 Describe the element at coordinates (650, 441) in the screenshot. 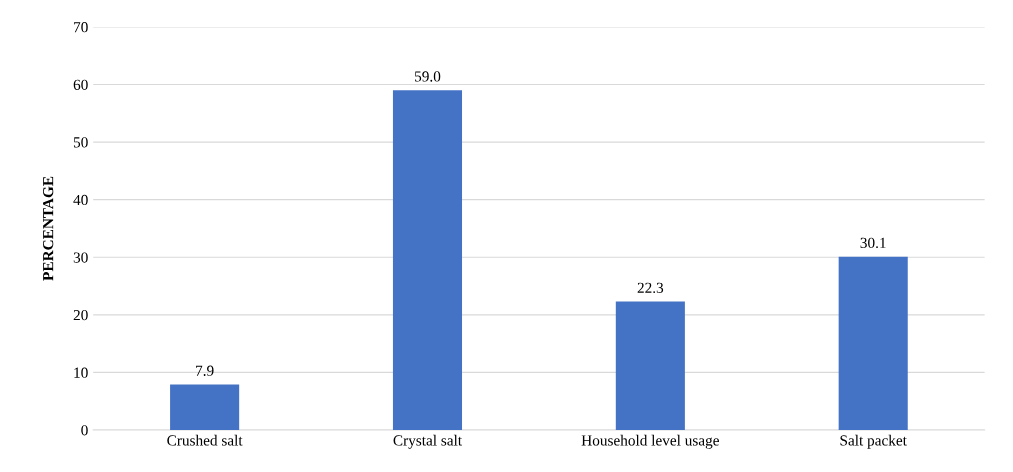

I see `x-tick-label: Household level usage` at that location.